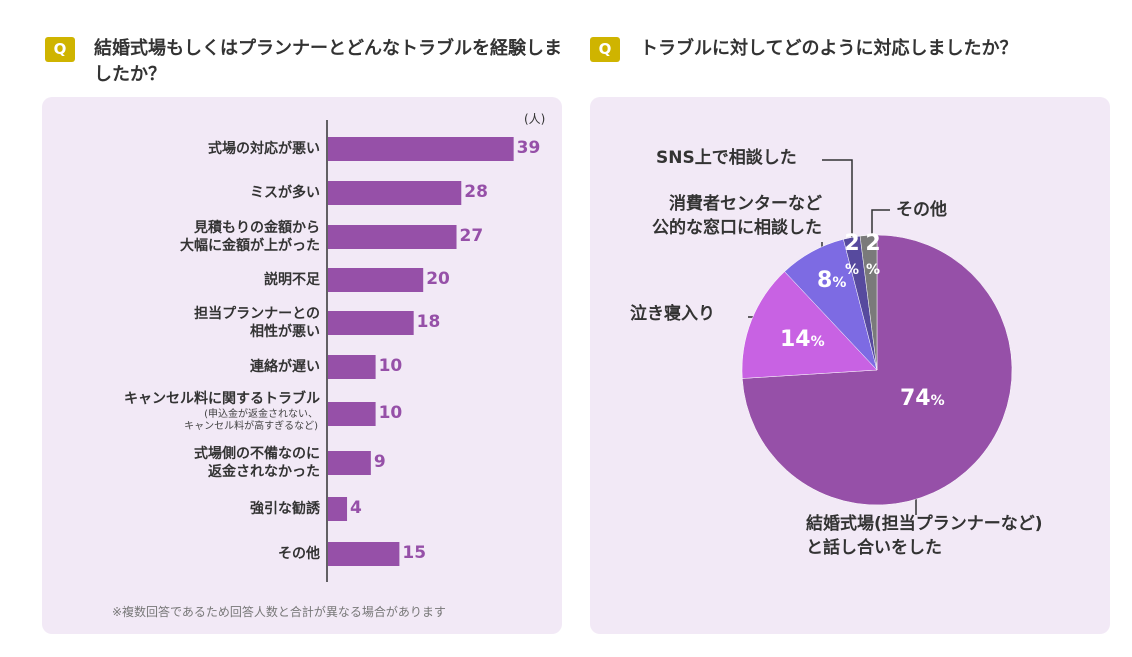 The image size is (1132, 657). I want to click on slice-label: 消費者センターなど 公的な窓口に相談した, so click(737, 216).